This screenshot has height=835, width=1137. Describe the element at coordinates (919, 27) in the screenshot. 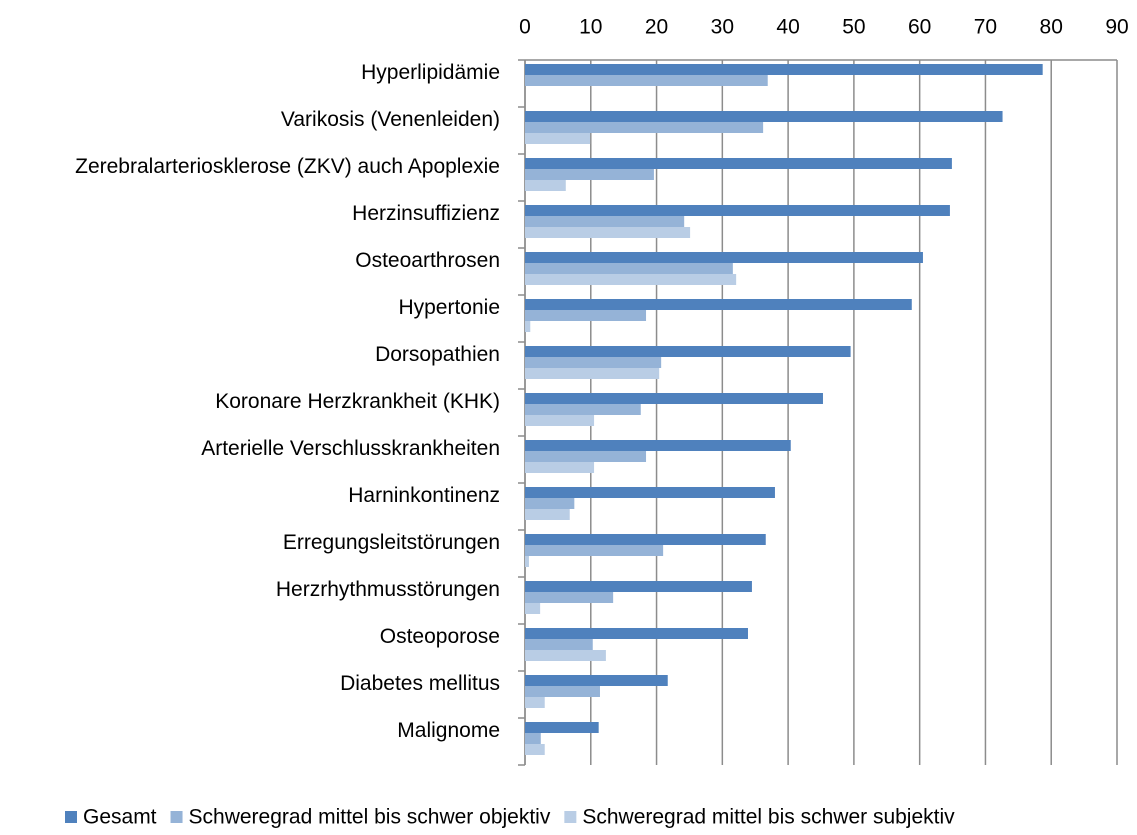

I see `x-tick-label: 60` at that location.